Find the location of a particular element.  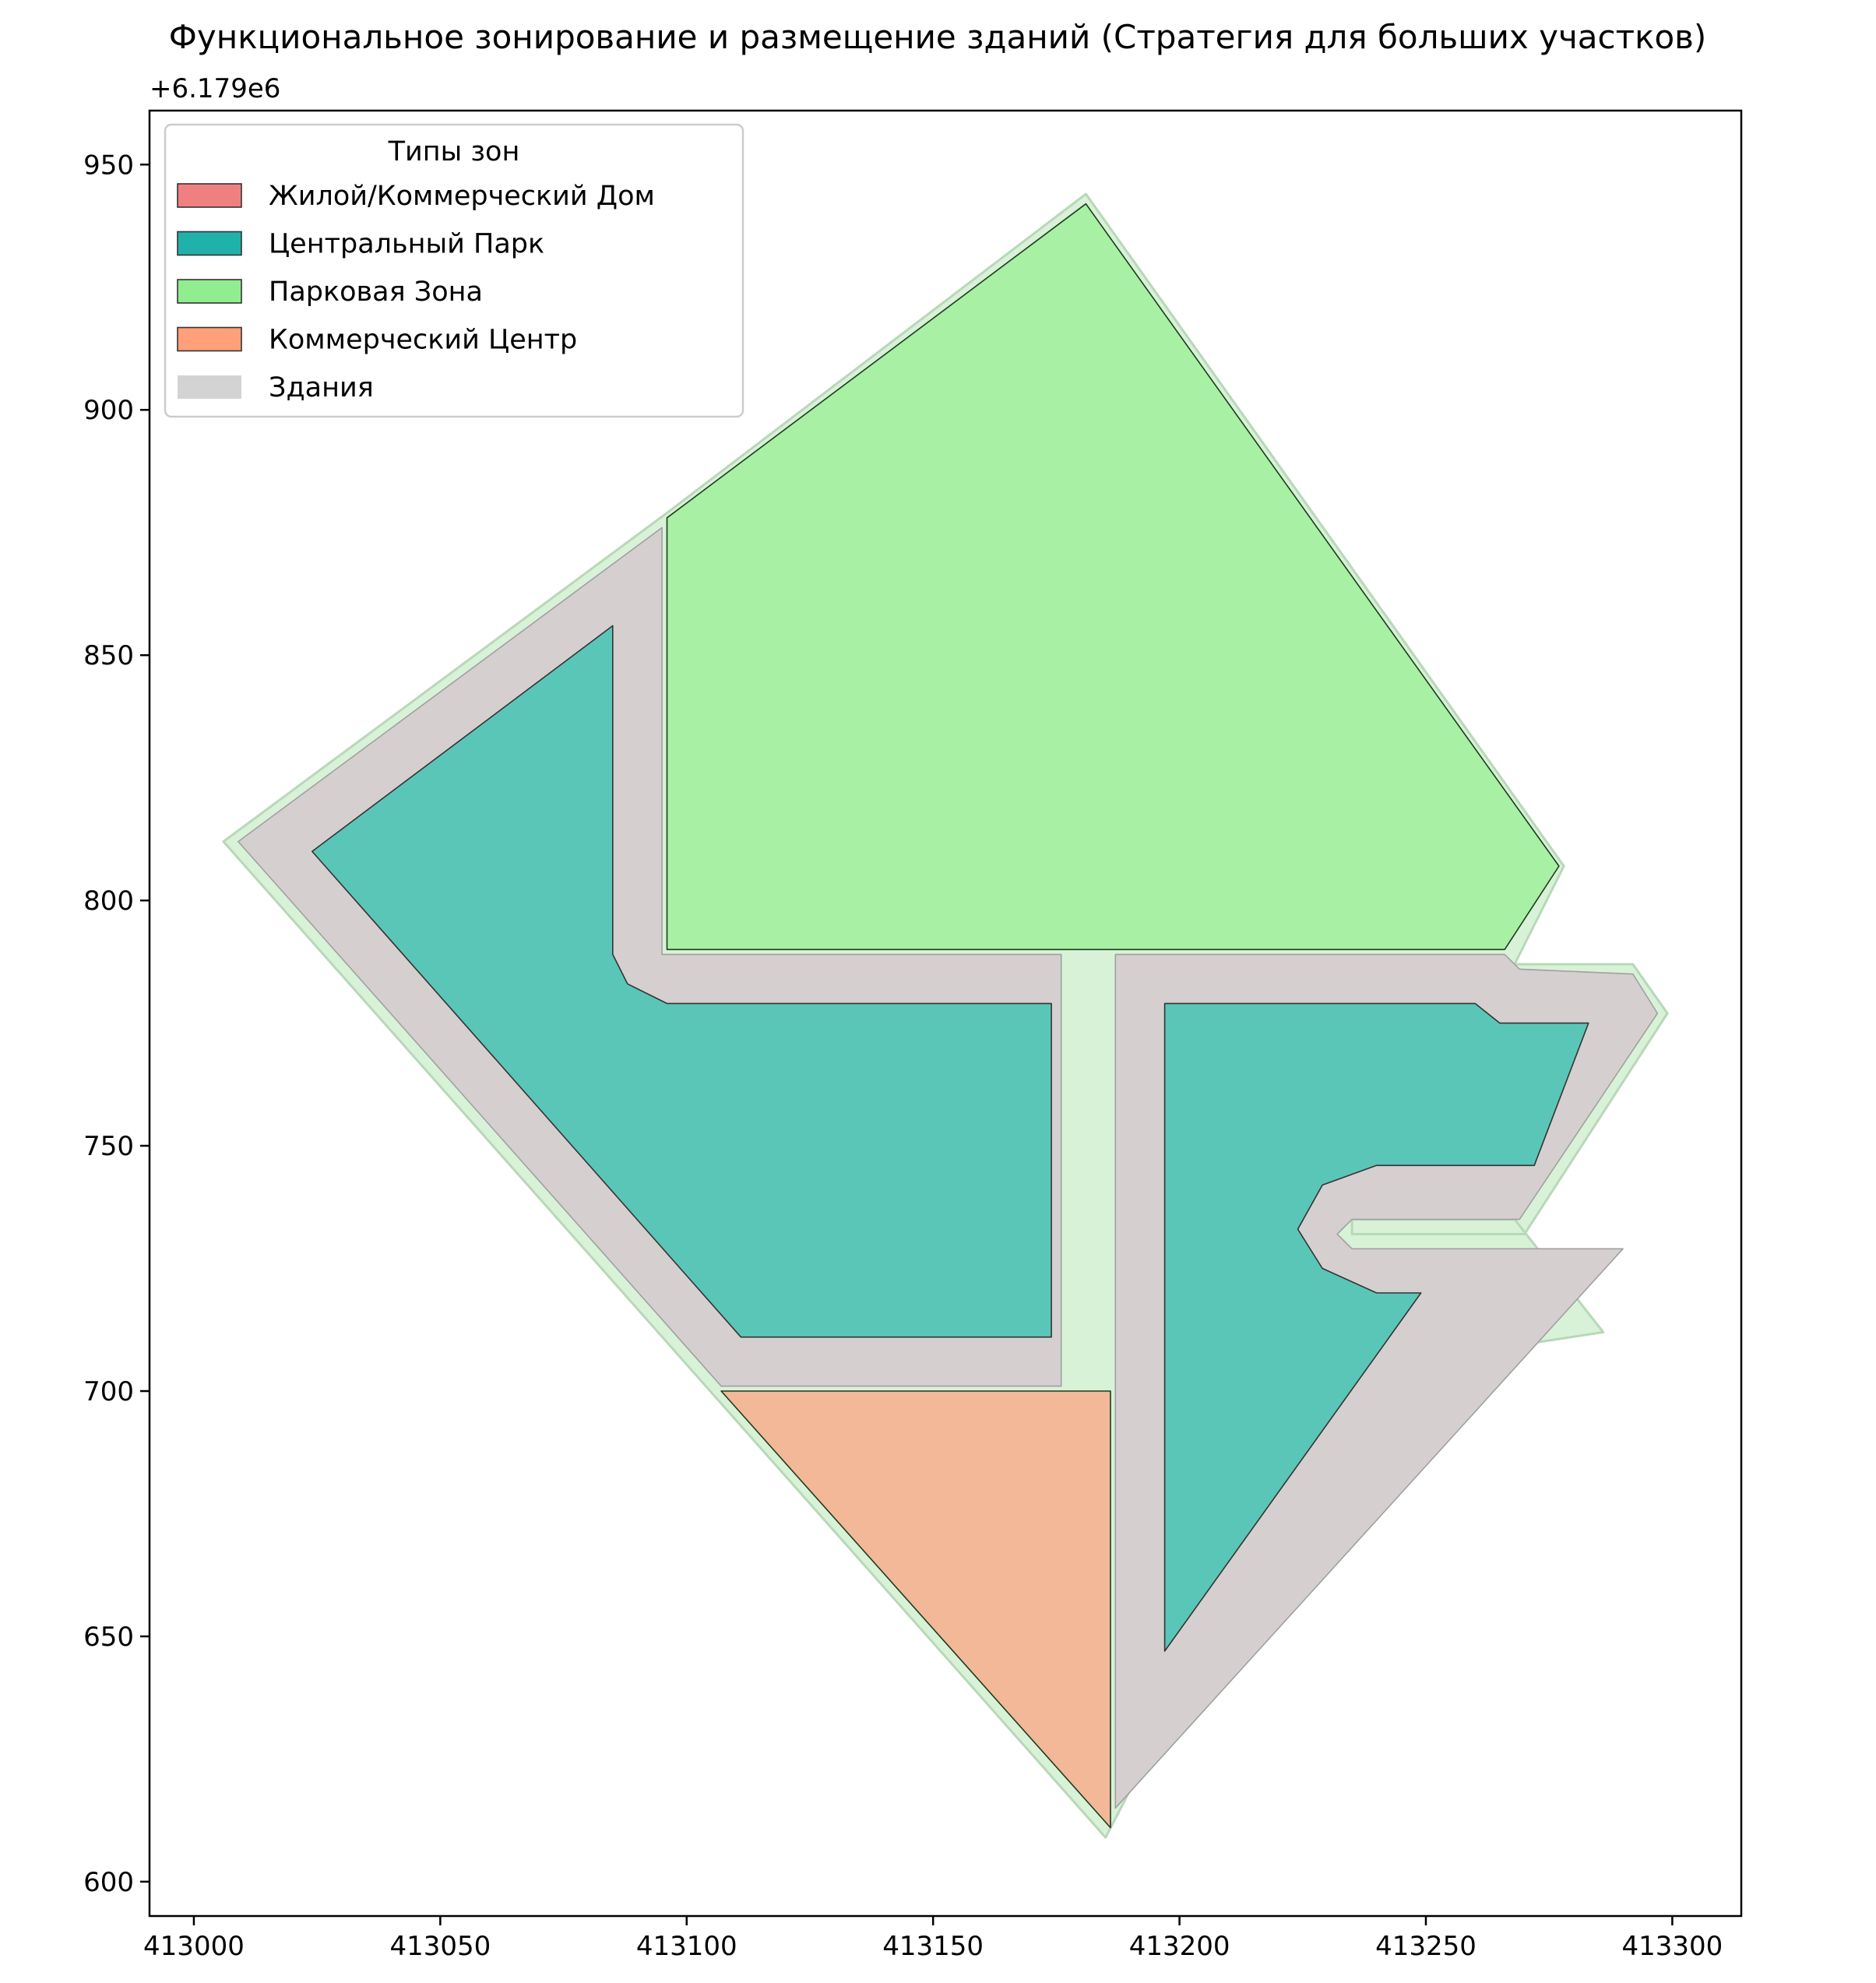

y-tick-label: 800 is located at coordinates (108, 901).